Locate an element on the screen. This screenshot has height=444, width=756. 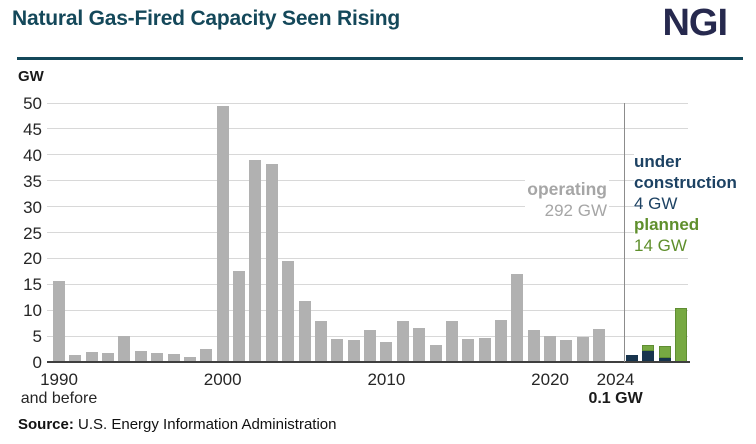
bar-operating-2008 is located at coordinates (353, 351).